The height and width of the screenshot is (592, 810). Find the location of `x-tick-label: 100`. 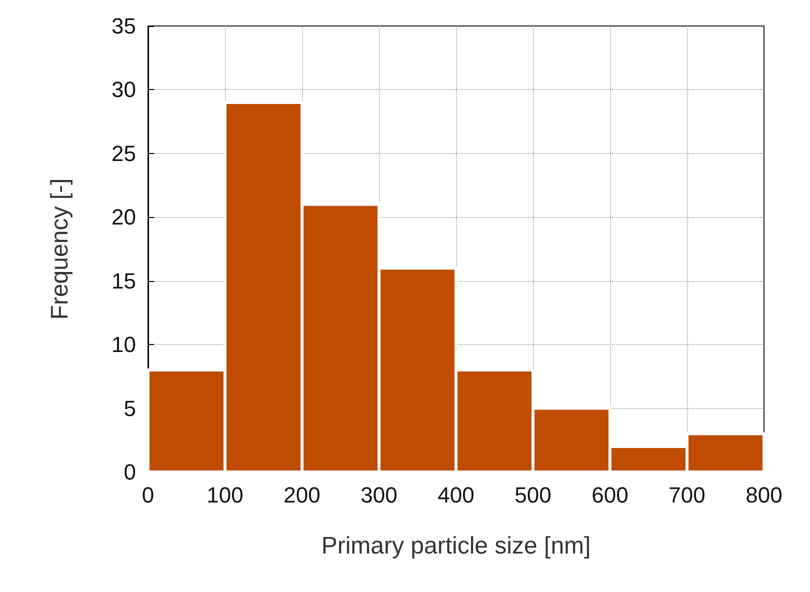

x-tick-label: 100 is located at coordinates (225, 495).